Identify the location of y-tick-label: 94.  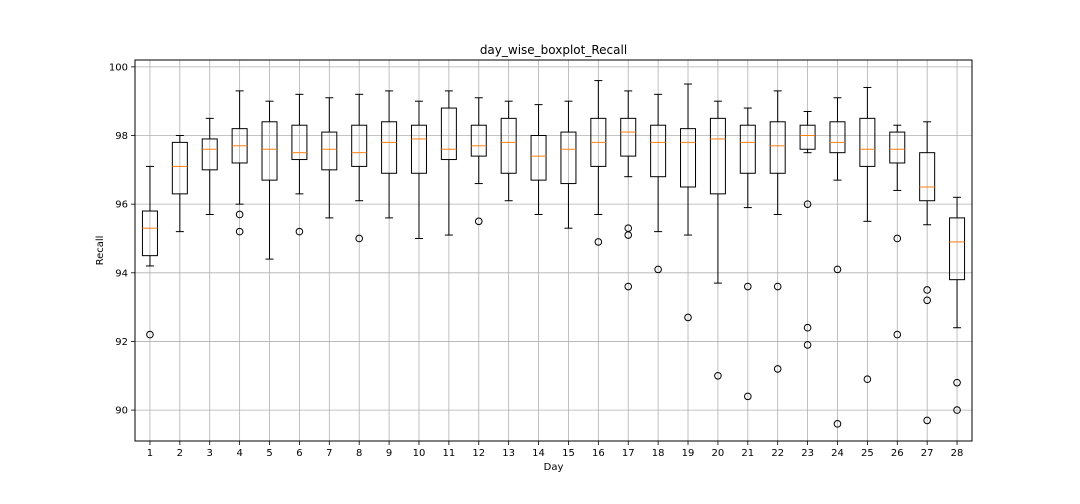
(121, 273).